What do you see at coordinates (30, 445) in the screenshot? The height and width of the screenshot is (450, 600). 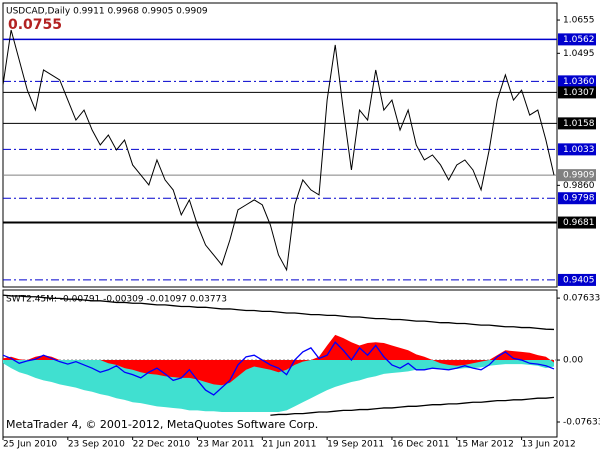 I see `x-tick-label: 25 Jun 2010` at bounding box center [30, 445].